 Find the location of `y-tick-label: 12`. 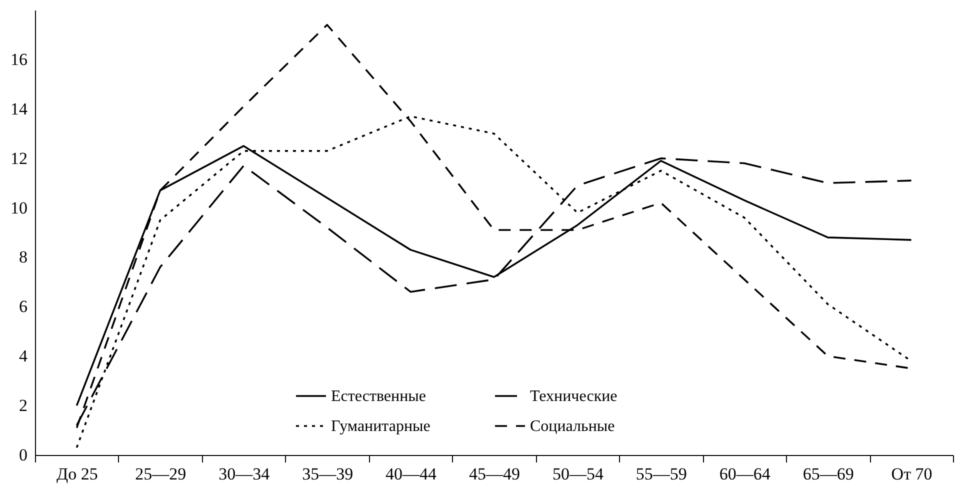

y-tick-label: 12 is located at coordinates (19, 158).